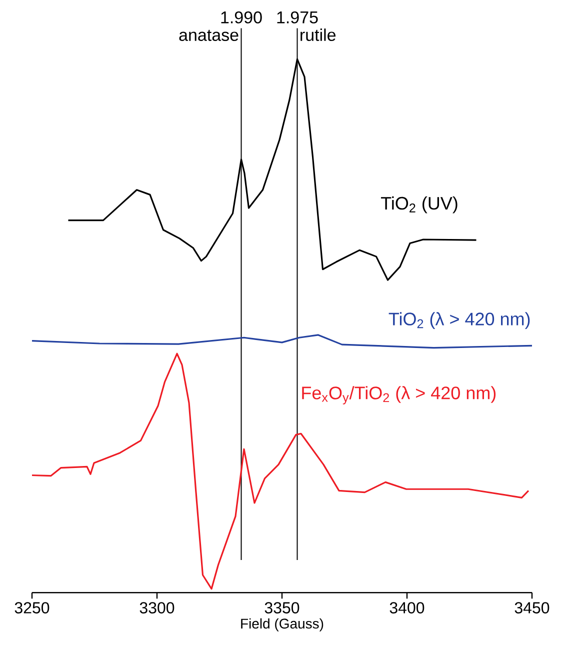 Image resolution: width=578 pixels, height=656 pixels. What do you see at coordinates (32, 608) in the screenshot?
I see `x-tick-label: 3250` at bounding box center [32, 608].